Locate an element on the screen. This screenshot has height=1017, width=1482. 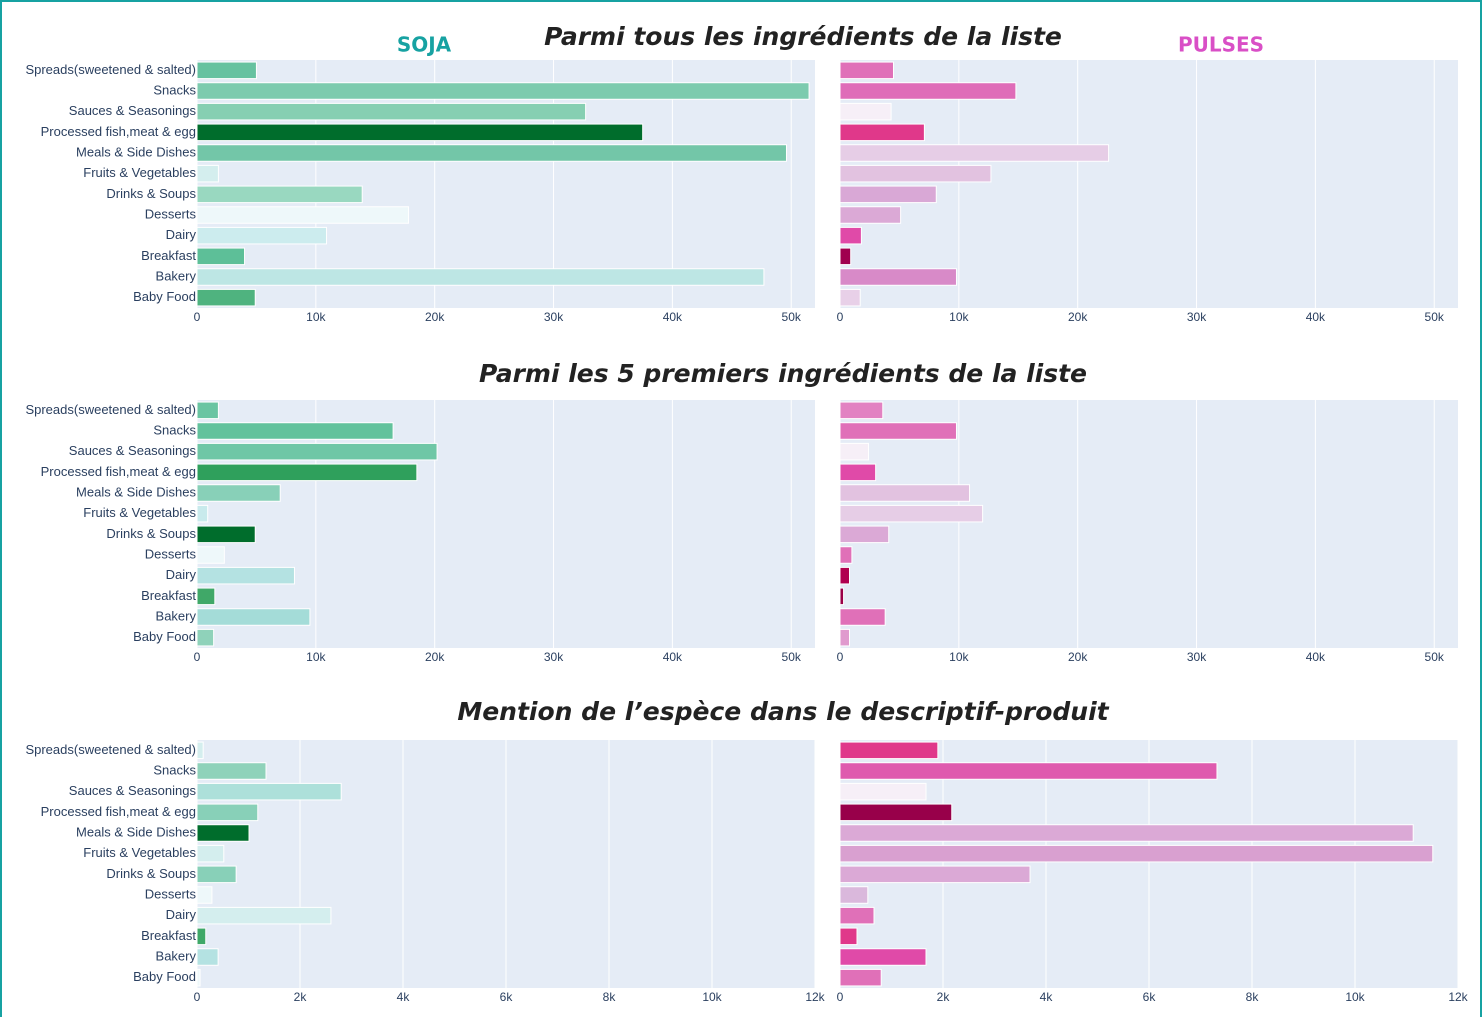
row-title: Parmi tous les ingrédients de la liste is located at coordinates (803, 36).